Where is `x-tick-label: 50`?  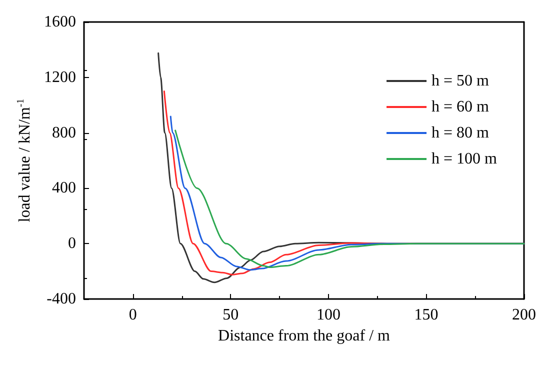 x-tick-label: 50 is located at coordinates (230, 315).